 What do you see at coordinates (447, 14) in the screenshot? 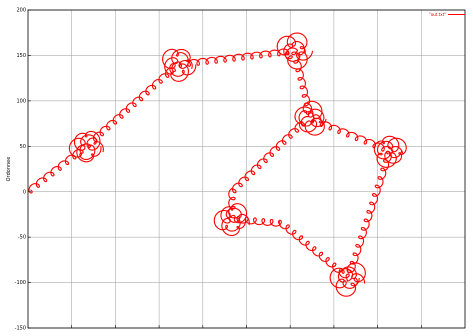
I see `legend: "out.txt"` at bounding box center [447, 14].